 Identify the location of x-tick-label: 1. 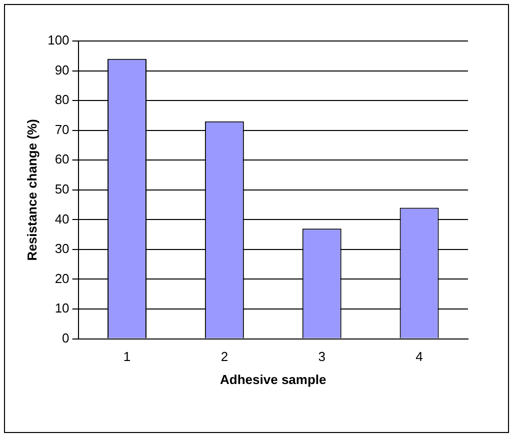
(127, 356).